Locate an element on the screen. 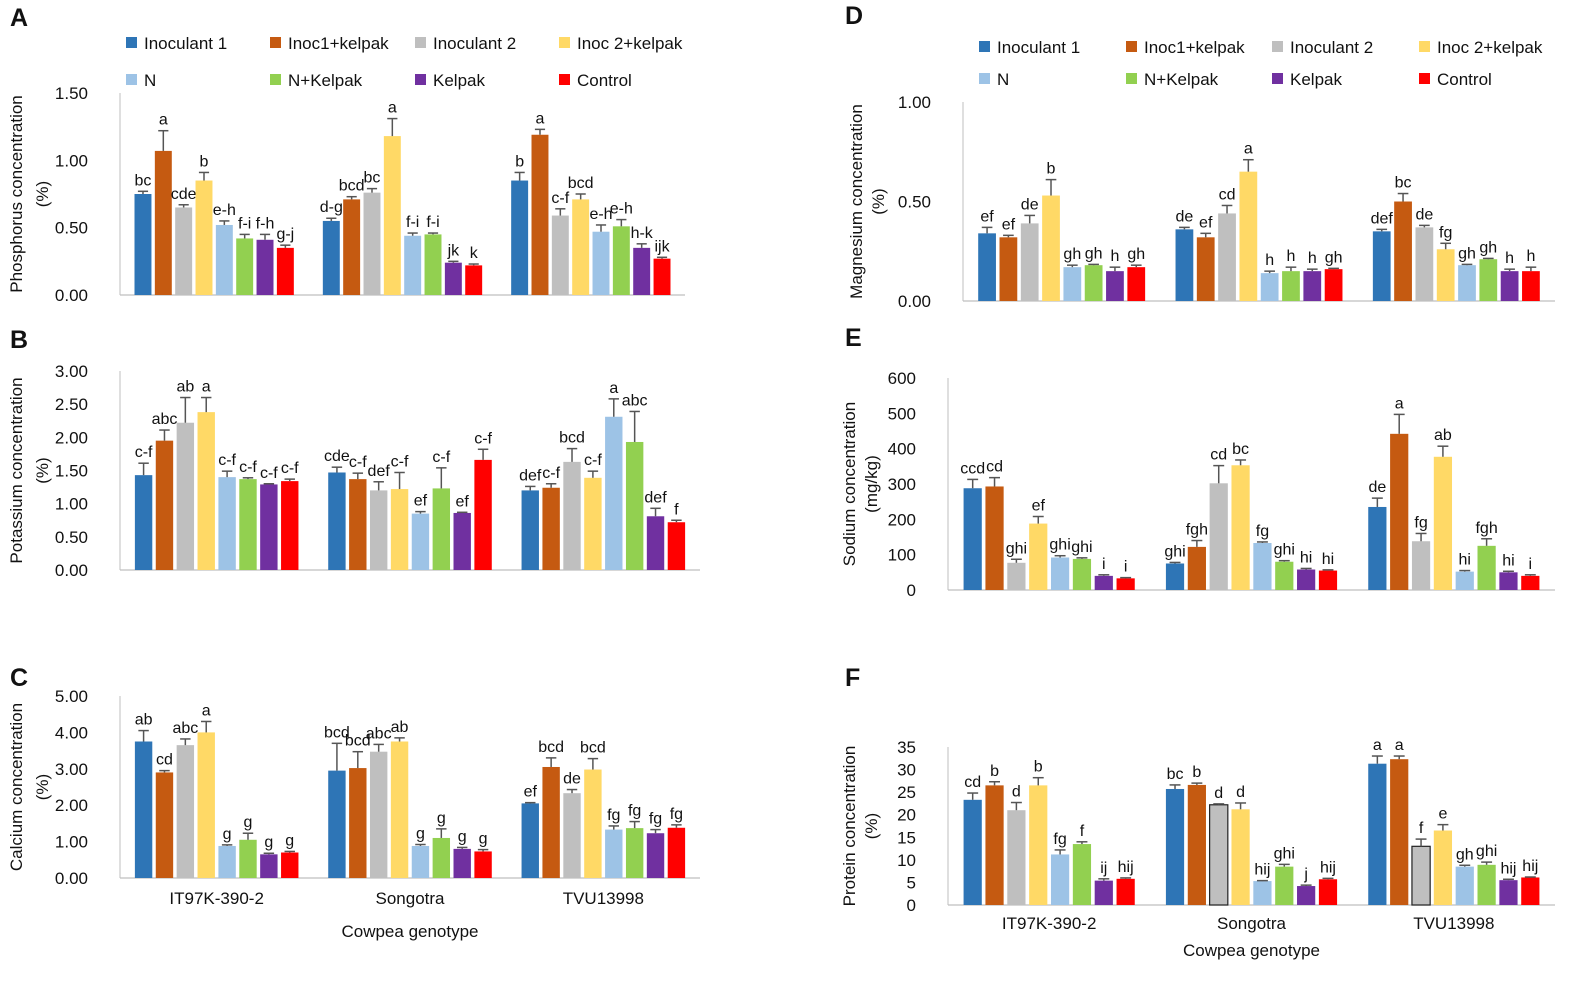  y-tick-label: 400 is located at coordinates (902, 449).